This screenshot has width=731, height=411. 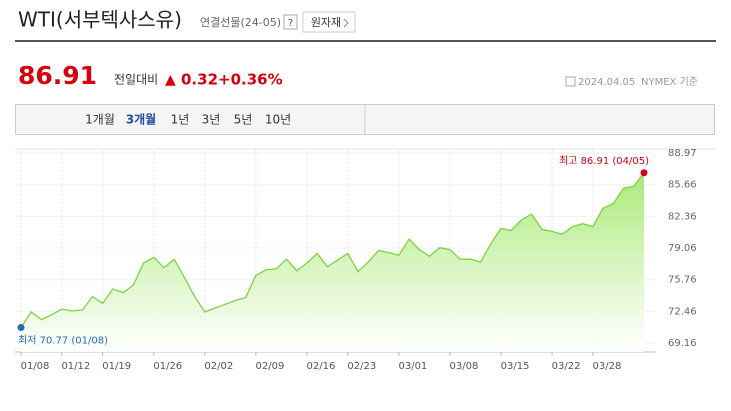 I want to click on low-label: 최저 70.77 (01/08), so click(x=63, y=341).